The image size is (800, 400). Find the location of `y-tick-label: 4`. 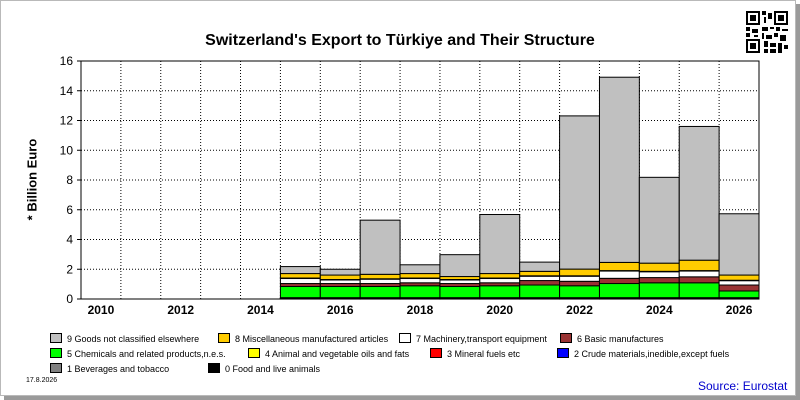

y-tick-label: 4 is located at coordinates (69, 240).